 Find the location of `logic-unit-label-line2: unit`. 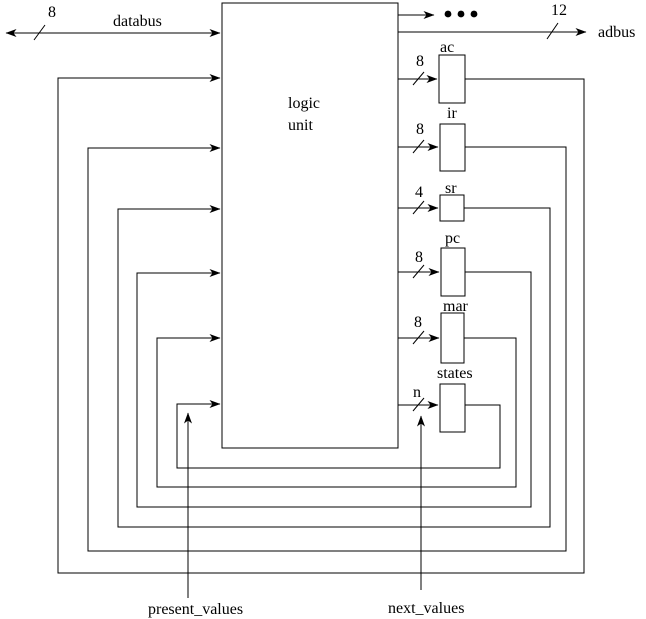

logic-unit-label-line2: unit is located at coordinates (300, 125).